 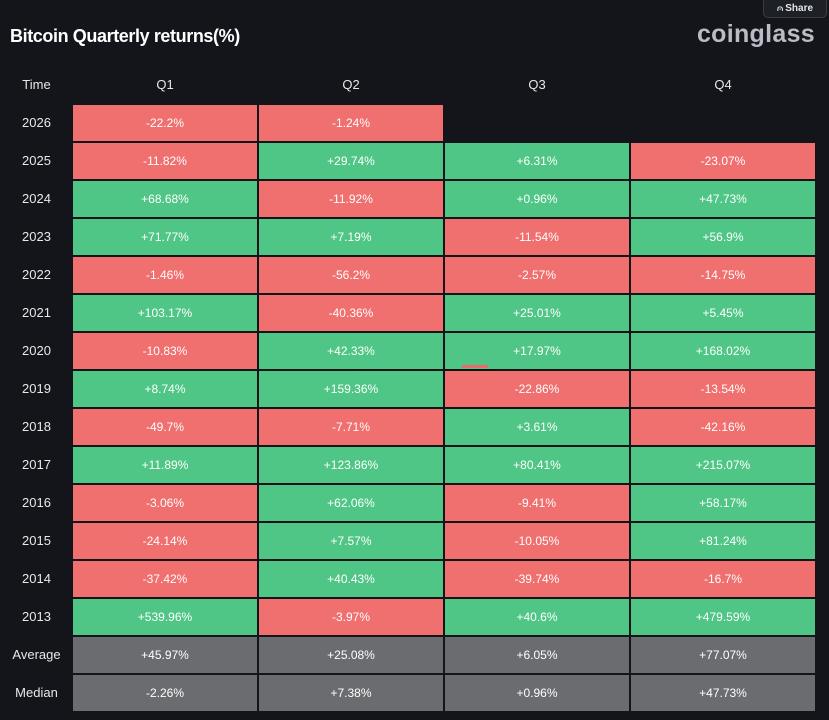 What do you see at coordinates (537, 161) in the screenshot?
I see `return-cell: +6.31%` at bounding box center [537, 161].